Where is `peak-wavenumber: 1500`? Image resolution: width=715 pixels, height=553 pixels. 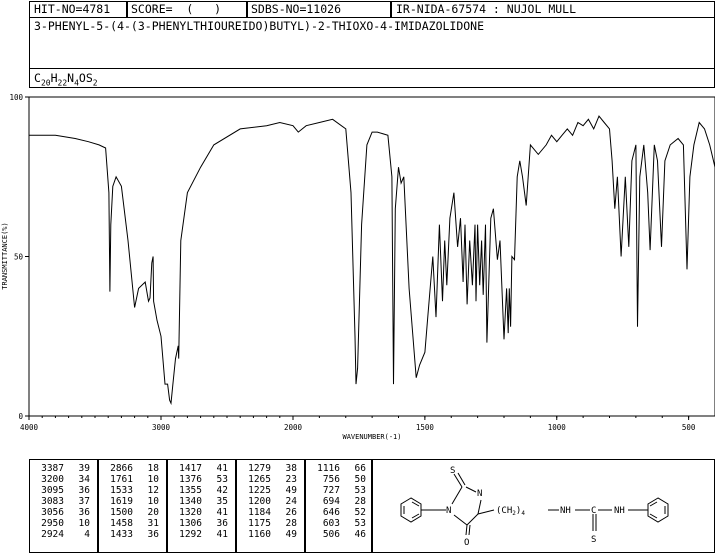 peak-wavenumber: 1500 is located at coordinates (121, 512).